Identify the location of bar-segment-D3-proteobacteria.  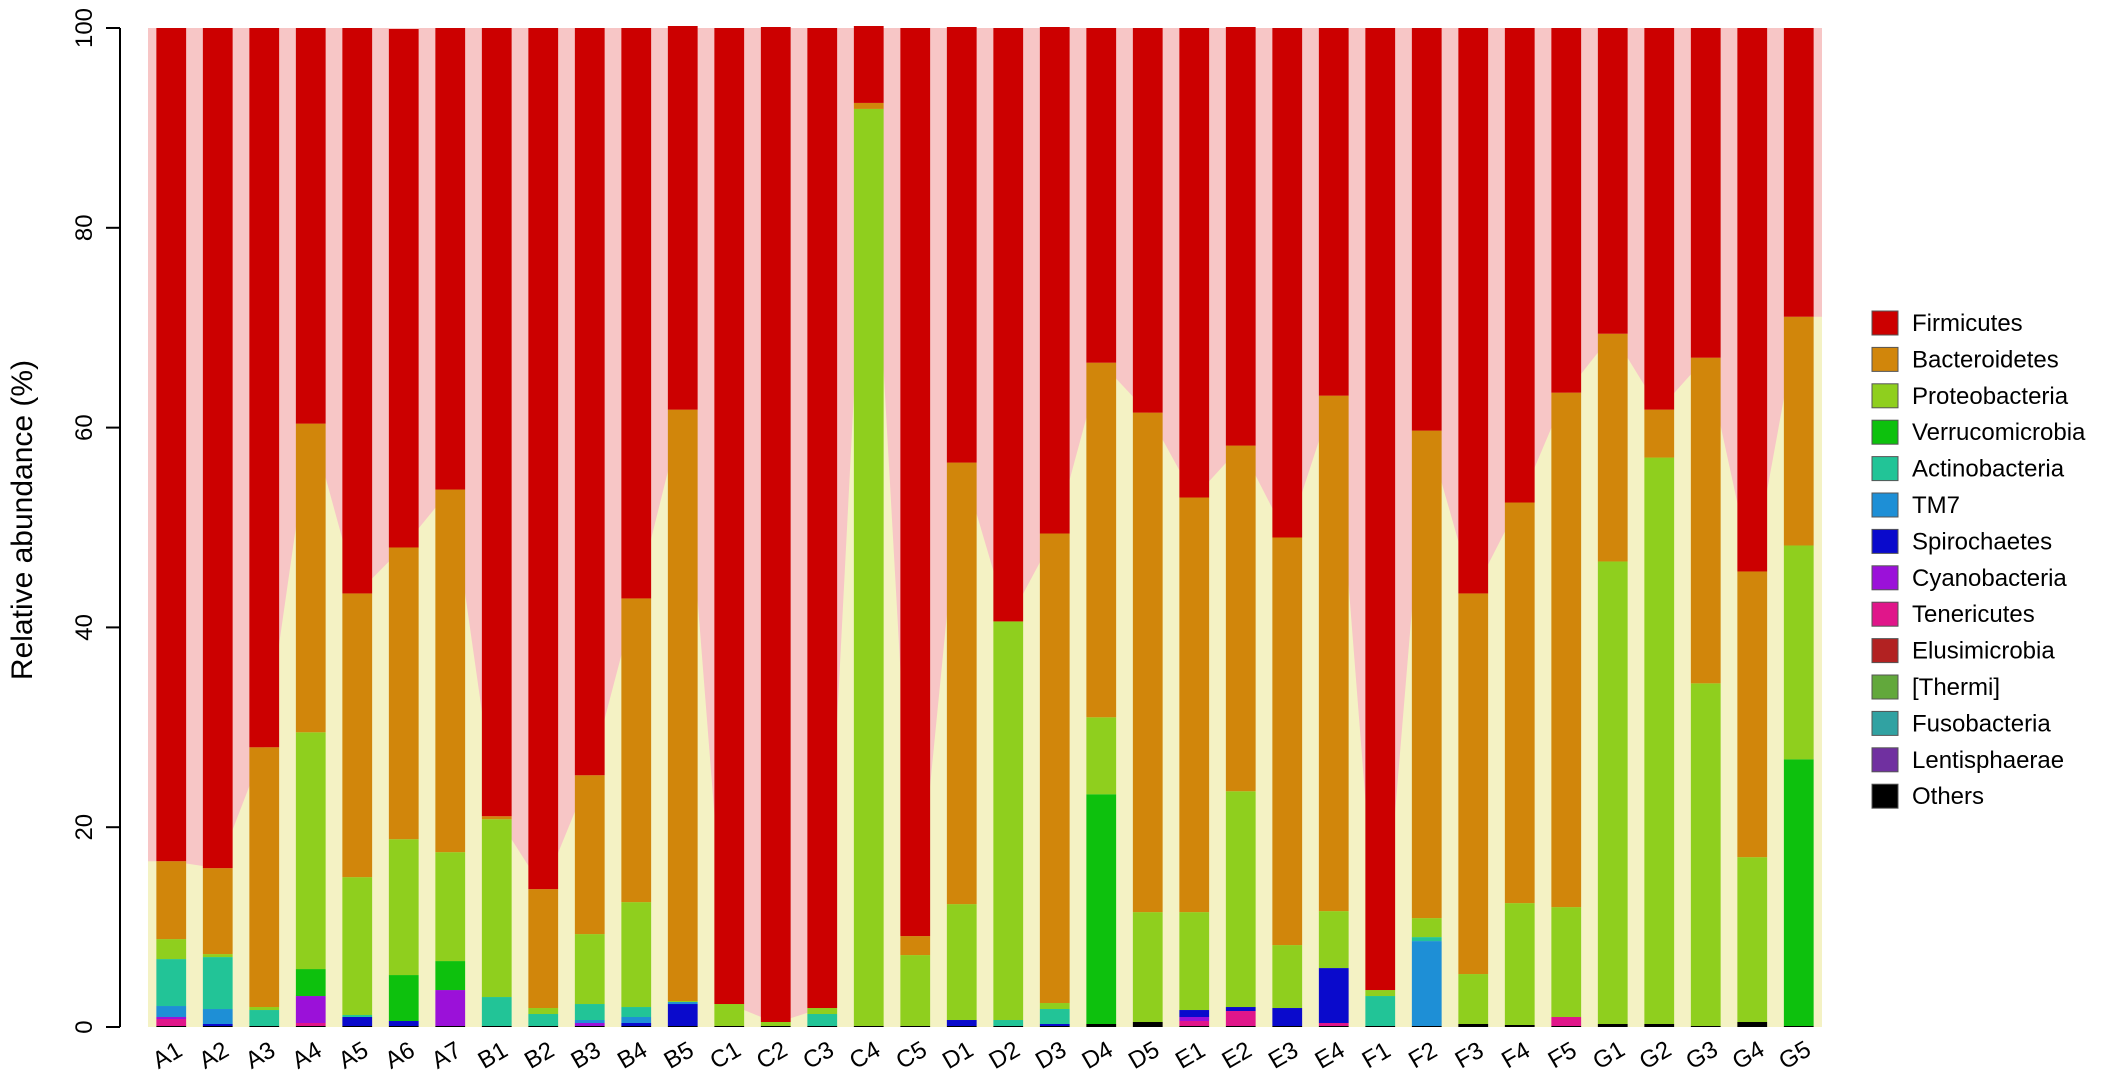
(1054, 1006).